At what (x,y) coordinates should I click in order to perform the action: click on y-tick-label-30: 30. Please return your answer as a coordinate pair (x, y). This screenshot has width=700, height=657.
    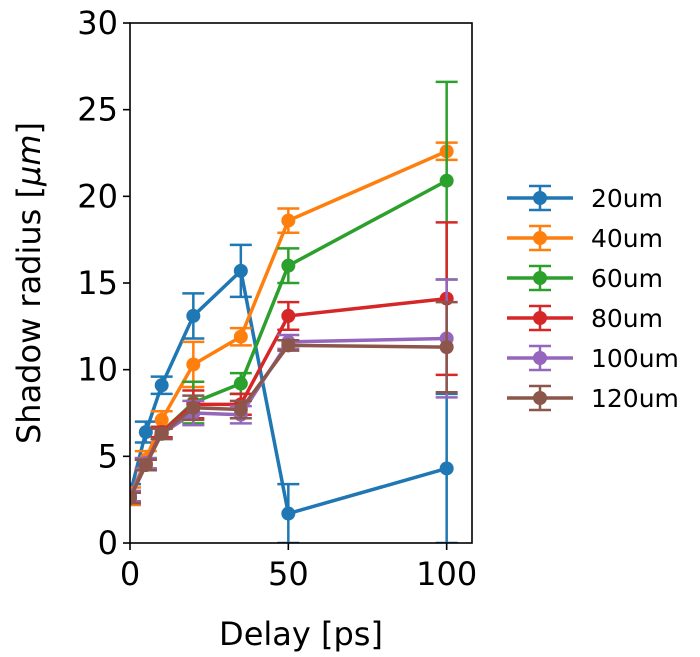
    Looking at the image, I should click on (97, 23).